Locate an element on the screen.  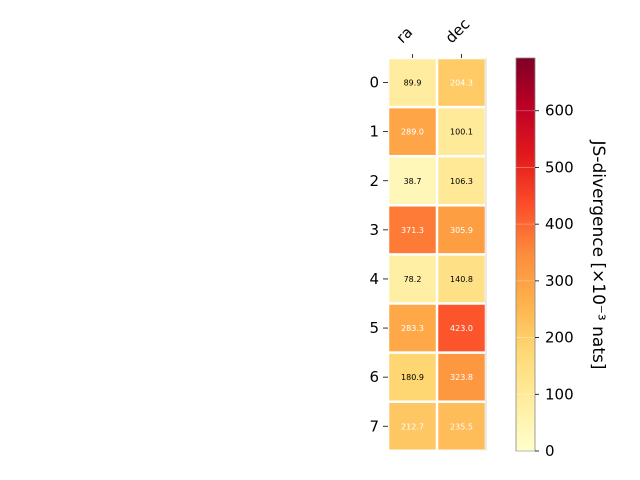
cell-value-label: 305.9 is located at coordinates (461, 230).